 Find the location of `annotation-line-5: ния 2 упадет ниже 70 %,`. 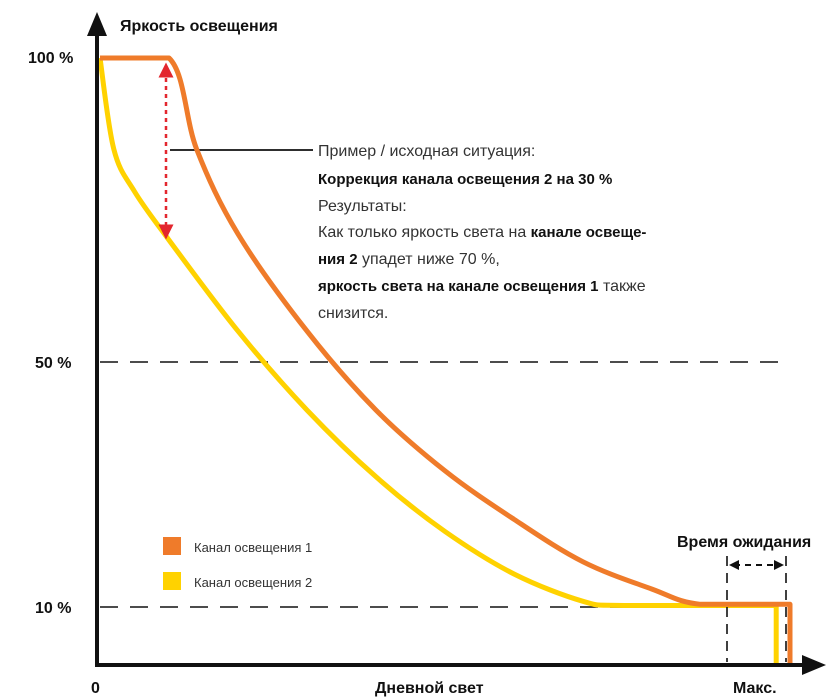

annotation-line-5: ния 2 упадет ниже 70 %, is located at coordinates (409, 259).